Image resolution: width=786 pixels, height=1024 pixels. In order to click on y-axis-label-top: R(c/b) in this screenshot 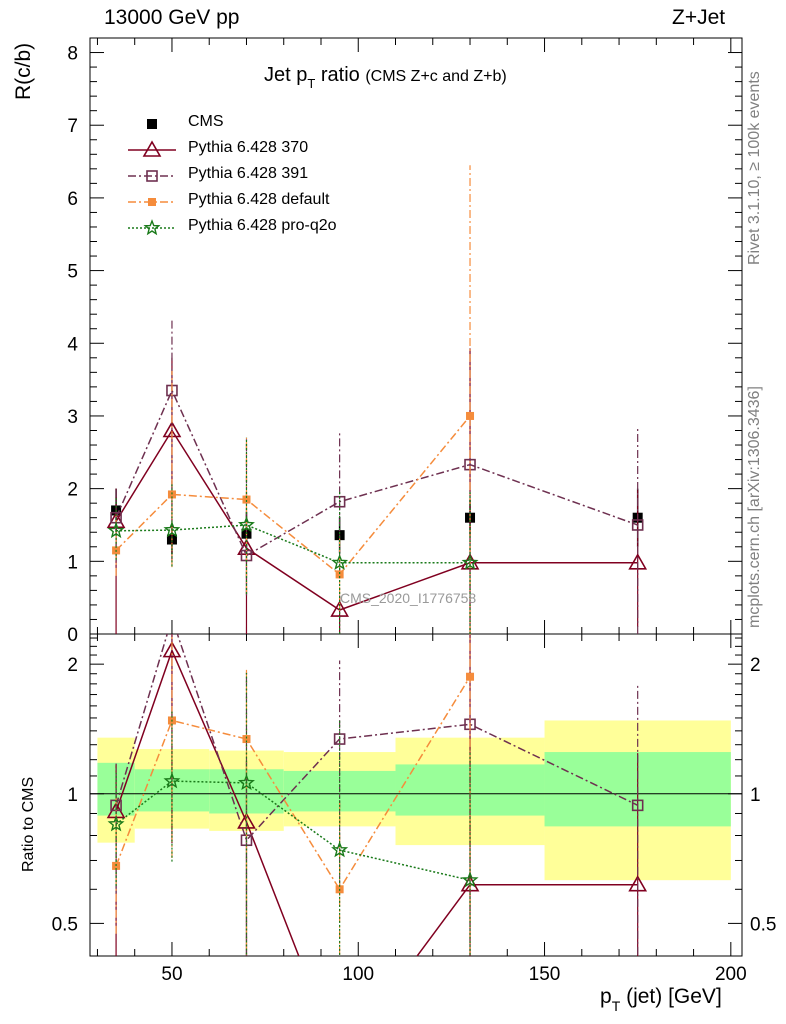, I will do `click(23, 71)`.